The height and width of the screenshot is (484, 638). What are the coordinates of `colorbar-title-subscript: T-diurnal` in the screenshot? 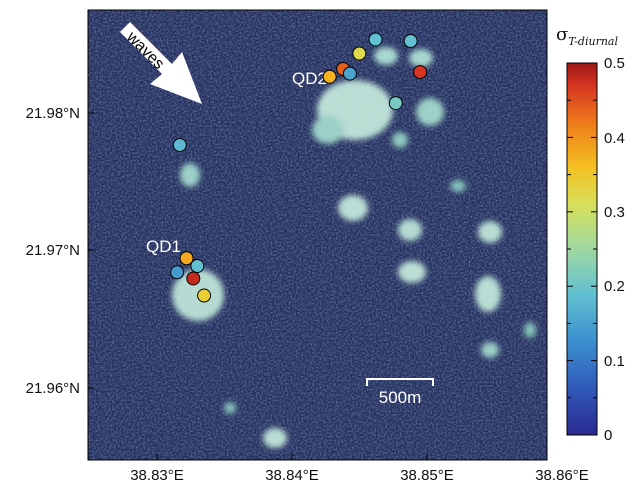 It's located at (593, 41).